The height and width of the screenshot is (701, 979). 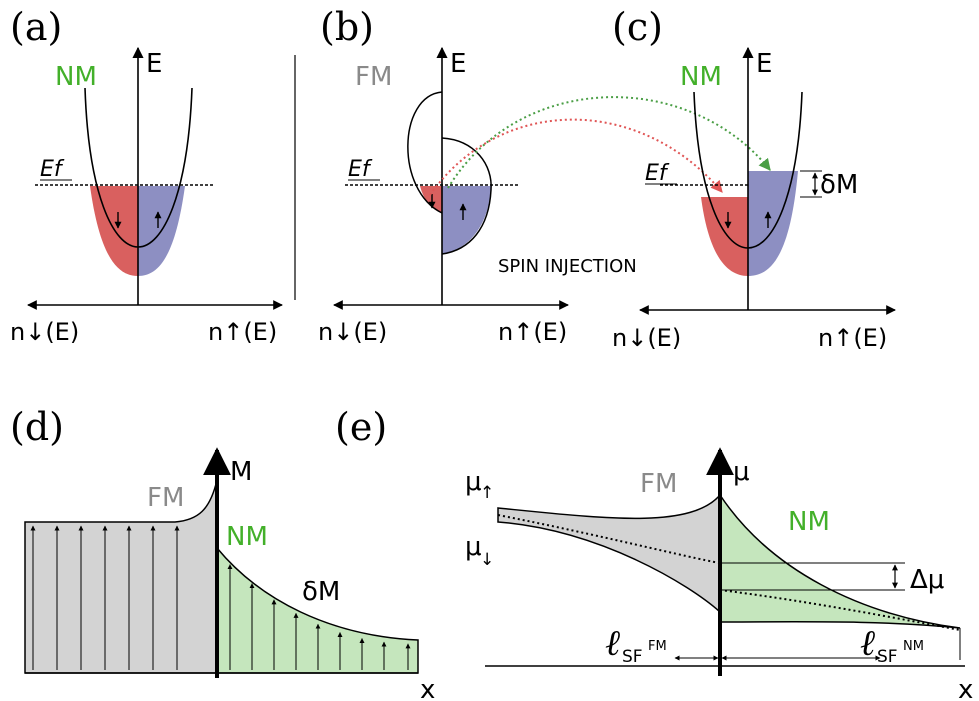 What do you see at coordinates (532, 332) in the screenshot?
I see `panel-b-axis-right-label: n↑(E)` at bounding box center [532, 332].